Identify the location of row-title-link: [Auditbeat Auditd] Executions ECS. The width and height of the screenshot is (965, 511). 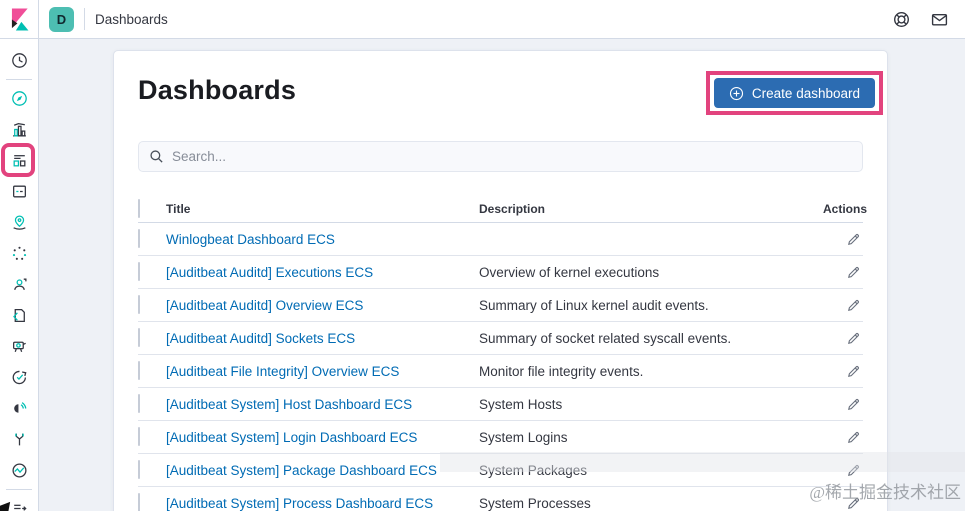
(270, 272).